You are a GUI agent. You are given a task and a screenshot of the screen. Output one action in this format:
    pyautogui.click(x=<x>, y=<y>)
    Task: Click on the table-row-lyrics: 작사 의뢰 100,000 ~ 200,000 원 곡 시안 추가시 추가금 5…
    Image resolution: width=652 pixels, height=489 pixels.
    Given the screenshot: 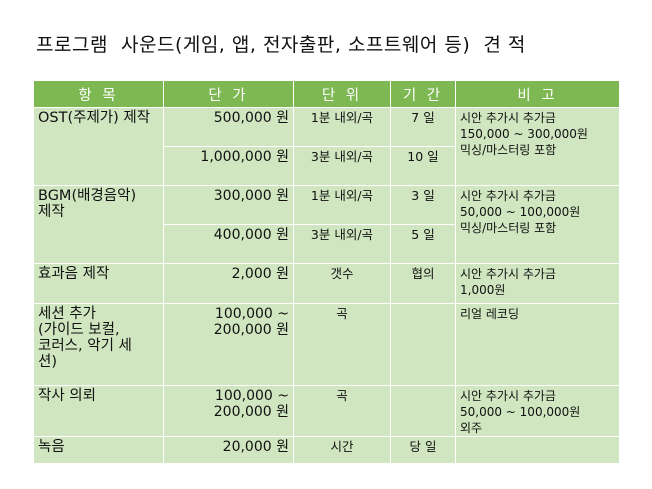 What is the action you would take?
    pyautogui.click(x=326, y=411)
    